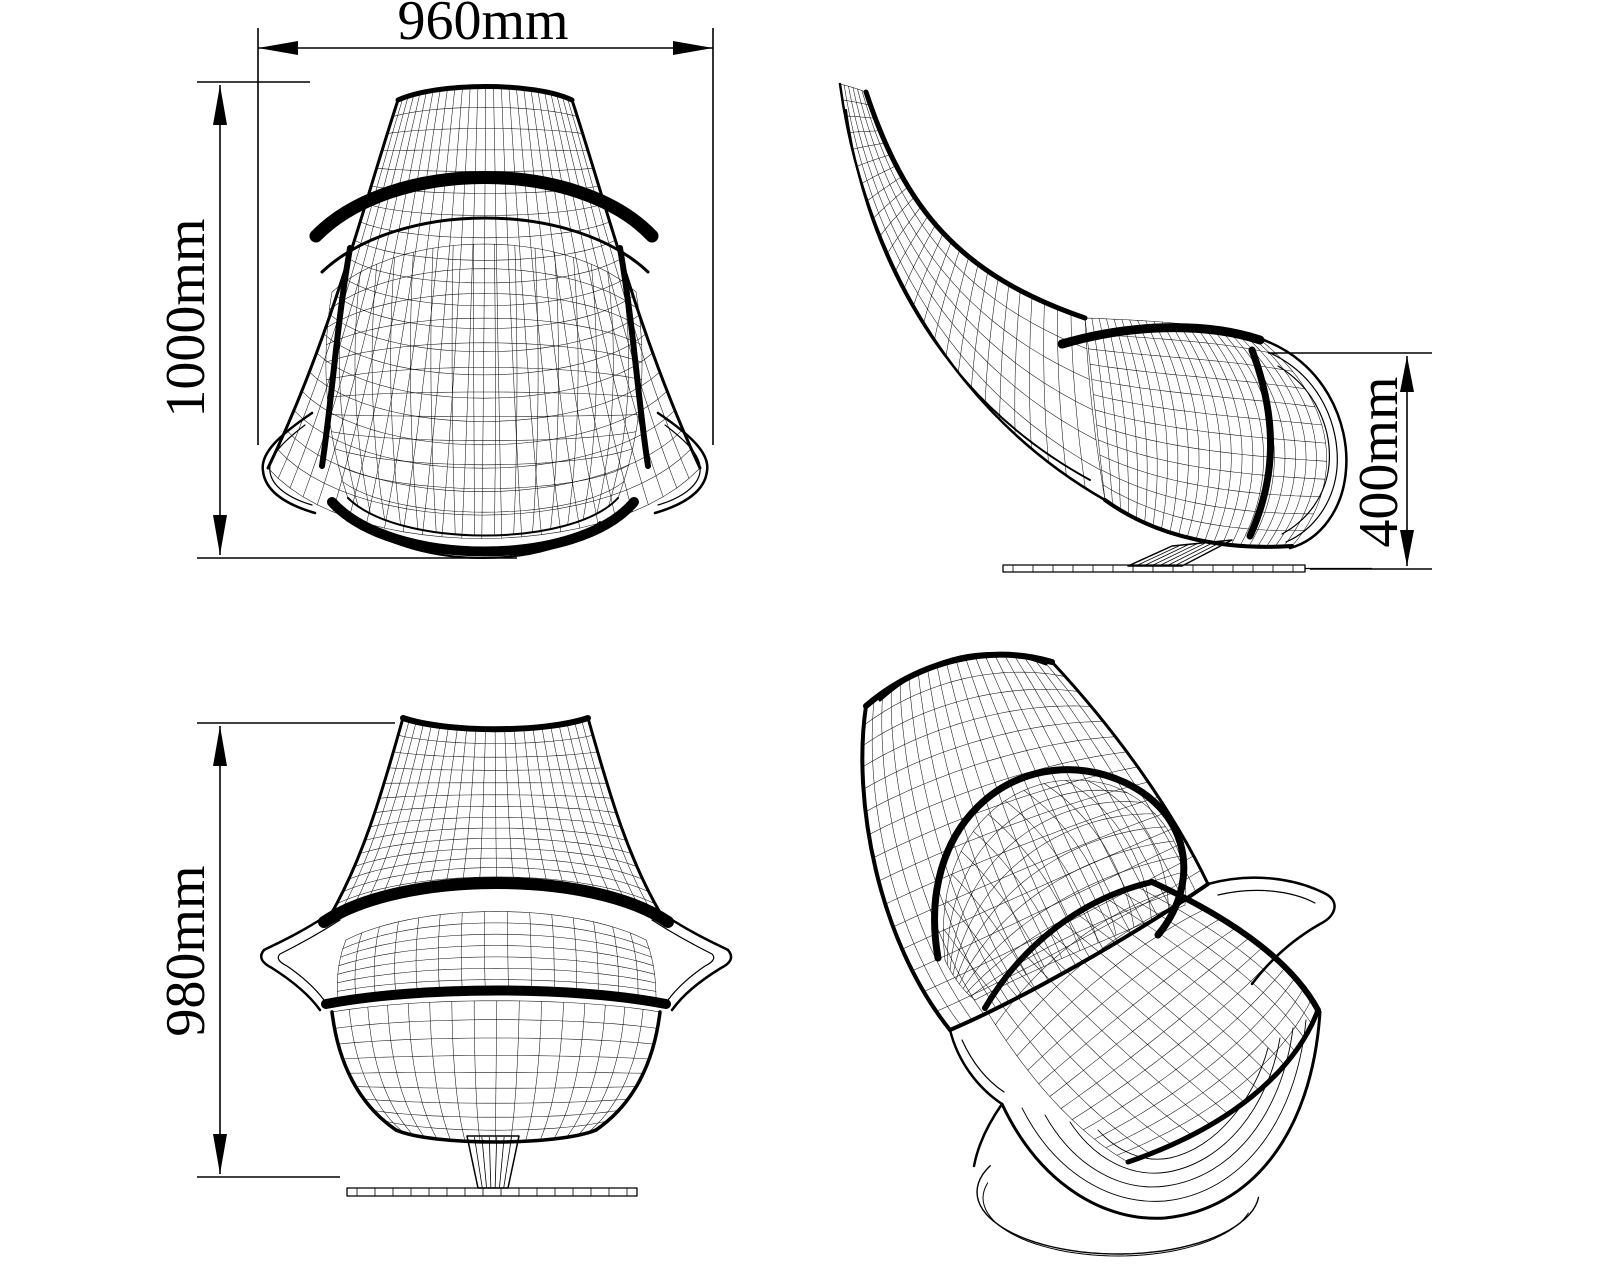 Image resolution: width=1600 pixels, height=1280 pixels. What do you see at coordinates (1379, 462) in the screenshot?
I see `dimension-label-seat-height: 400mm` at bounding box center [1379, 462].